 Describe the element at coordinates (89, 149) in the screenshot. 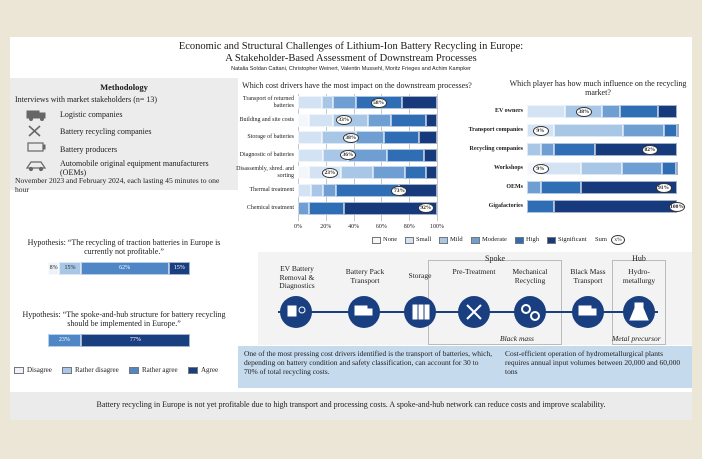

I see `method-item: Battery producers` at that location.